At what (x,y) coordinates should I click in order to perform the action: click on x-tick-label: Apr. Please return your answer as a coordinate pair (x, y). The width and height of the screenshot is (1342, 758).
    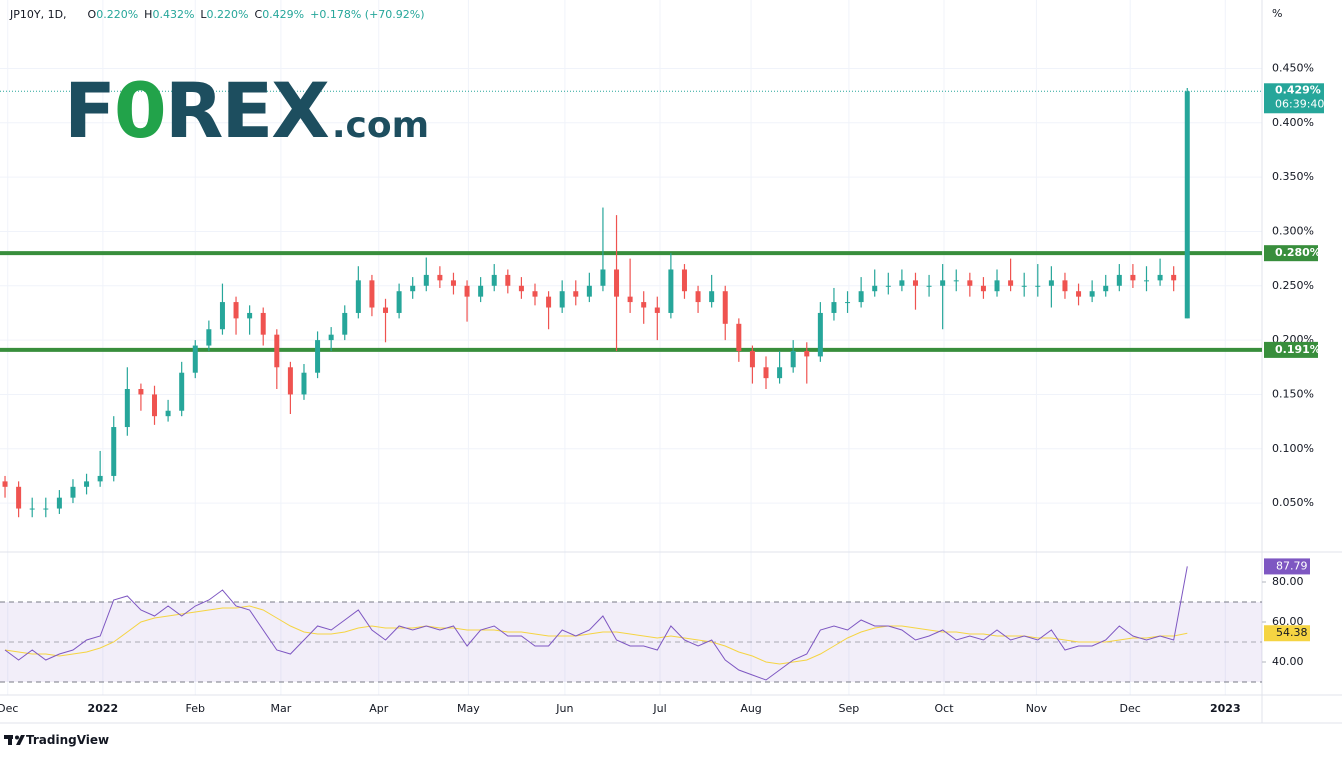
    Looking at the image, I should click on (379, 708).